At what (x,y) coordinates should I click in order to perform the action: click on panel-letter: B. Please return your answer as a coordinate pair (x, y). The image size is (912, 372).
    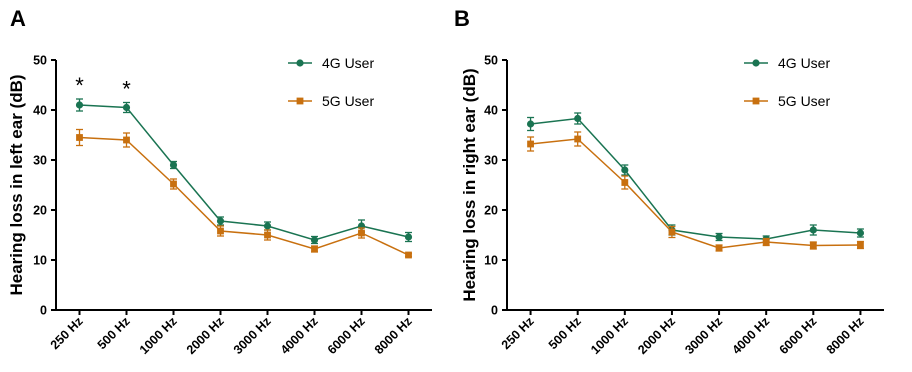
    Looking at the image, I should click on (462, 18).